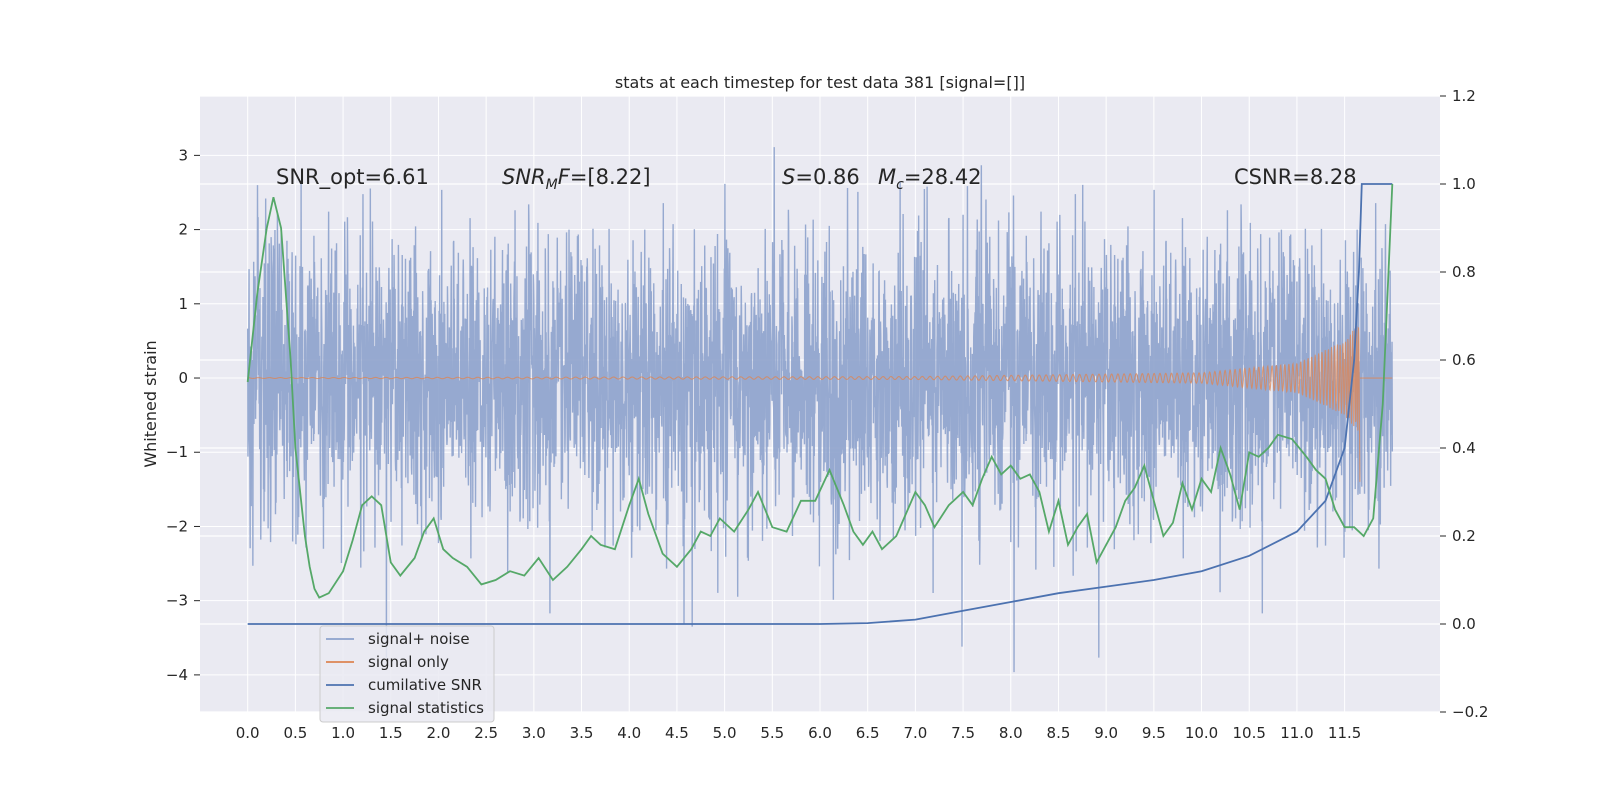 This screenshot has width=1600, height=800. I want to click on y-axis-label: Whitened strain, so click(150, 403).